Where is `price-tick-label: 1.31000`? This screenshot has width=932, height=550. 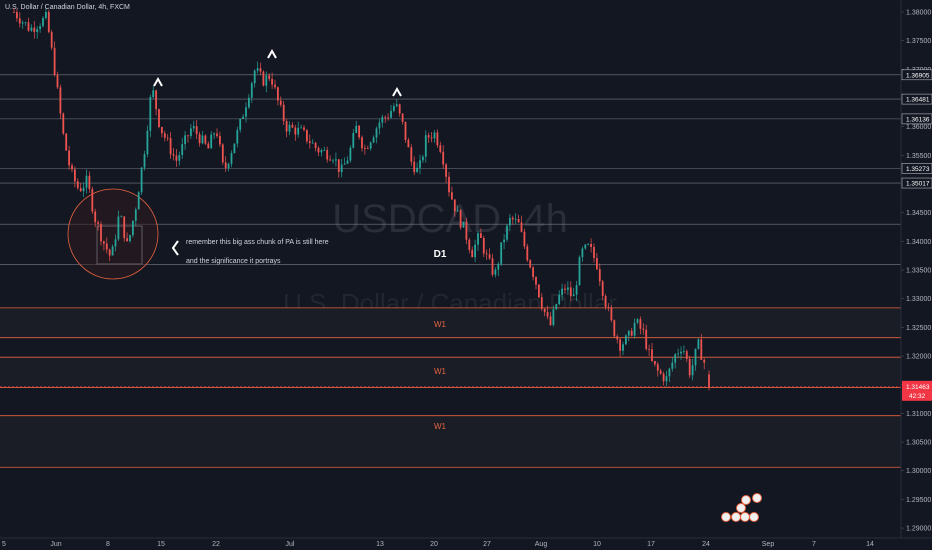
price-tick-label: 1.31000 is located at coordinates (918, 414).